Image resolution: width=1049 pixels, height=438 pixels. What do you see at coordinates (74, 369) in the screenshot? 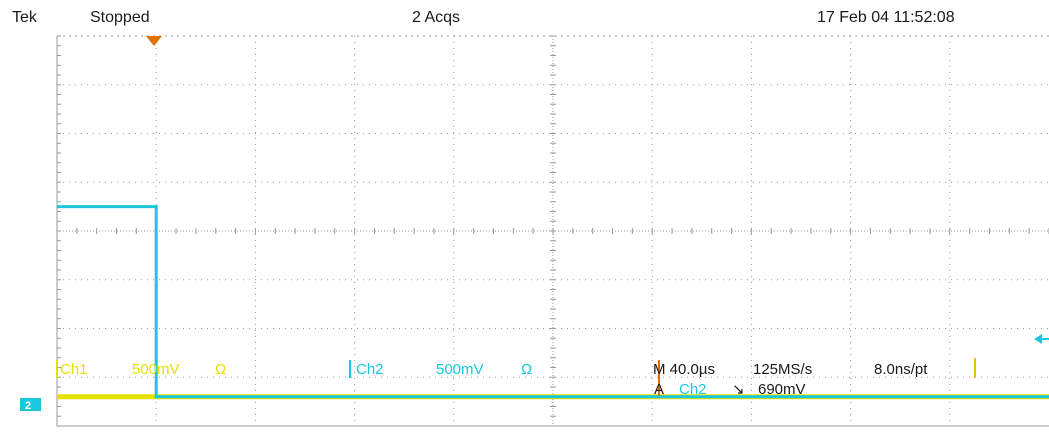
I see `ch1-label: Ch1` at bounding box center [74, 369].